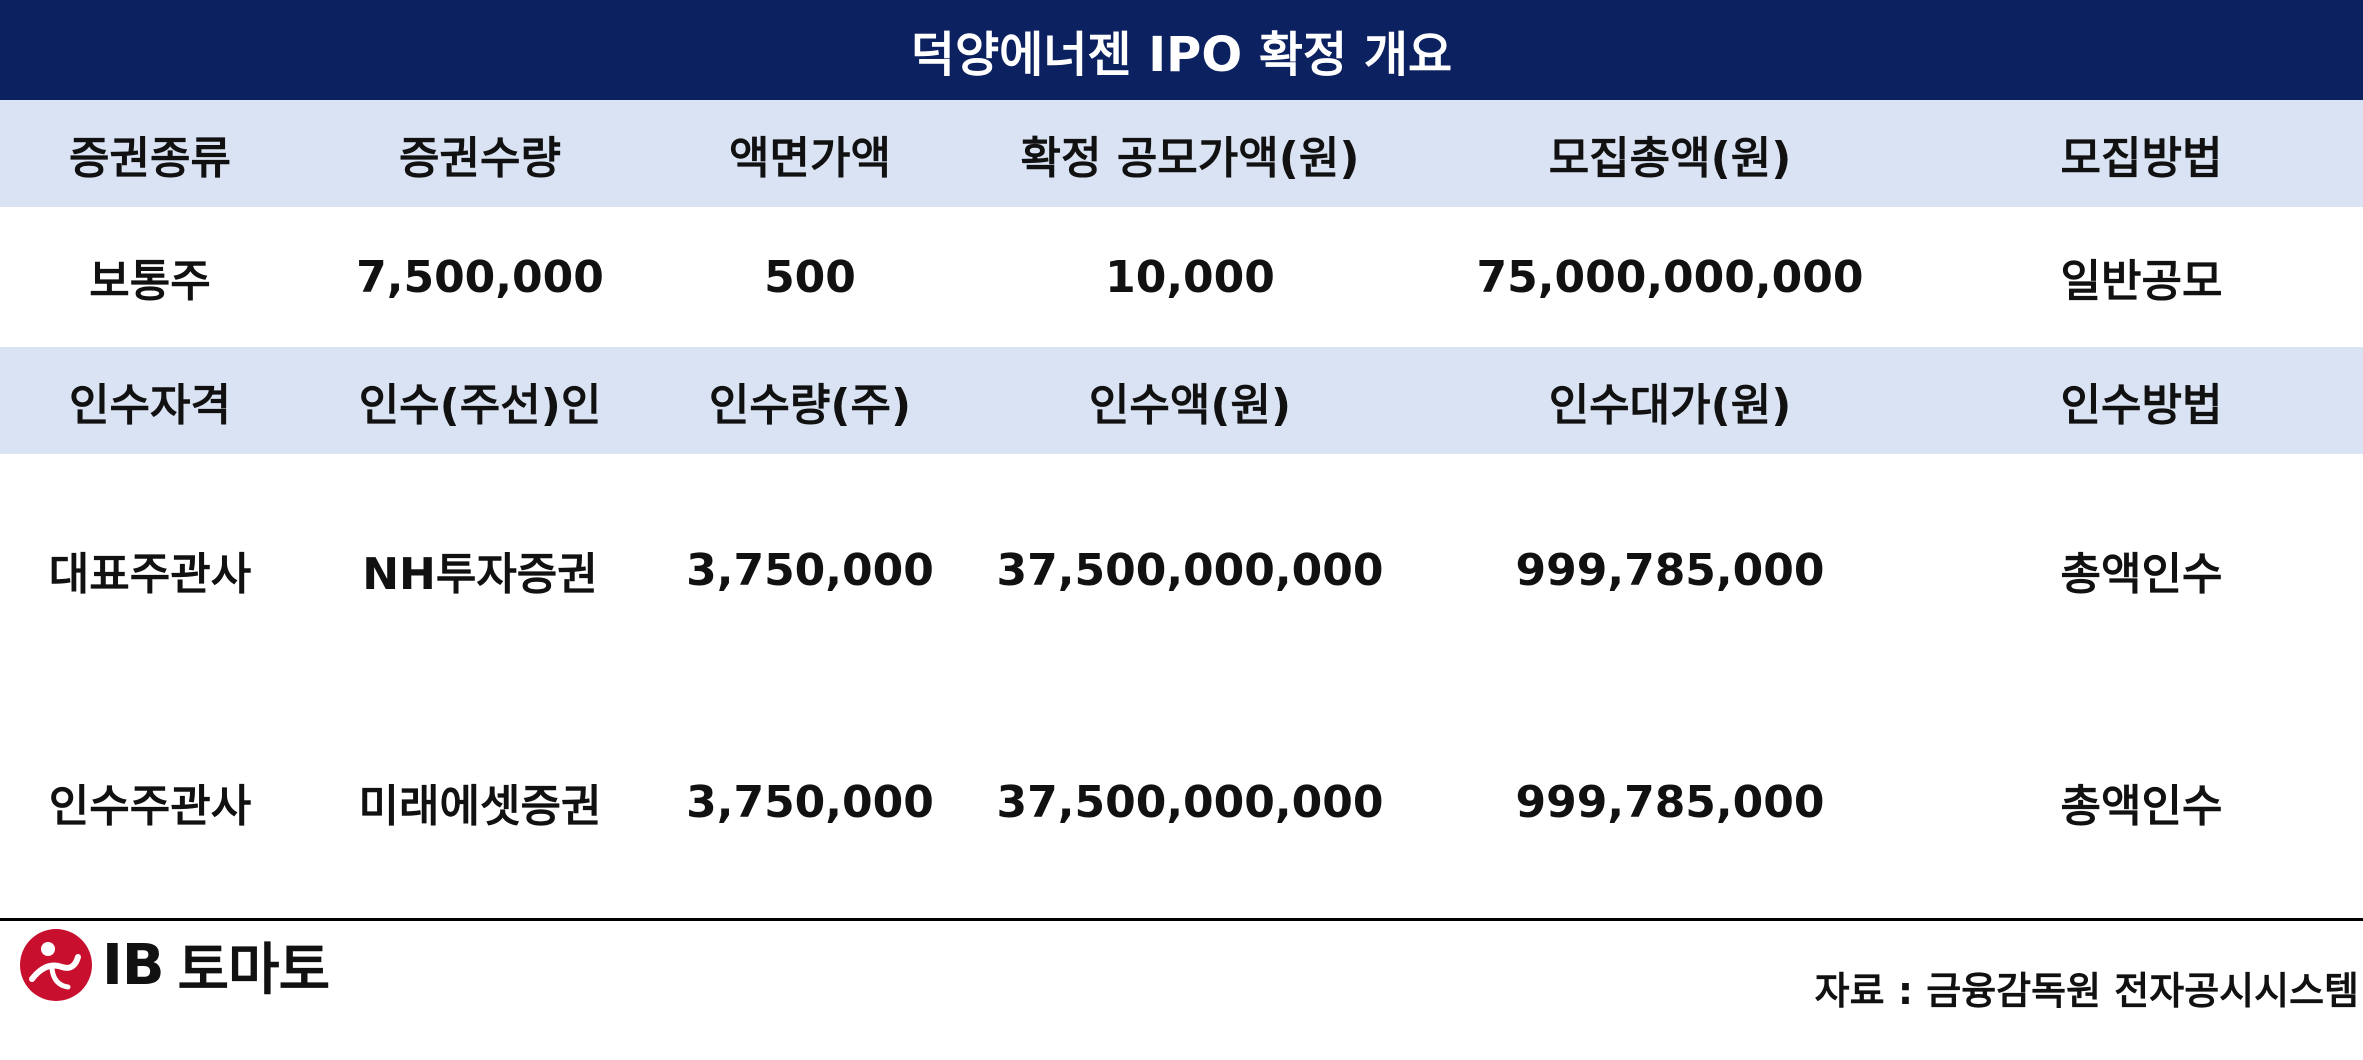 The image size is (2363, 1060). Describe the element at coordinates (1670, 158) in the screenshot. I see `header-cell: 모집총액(원)` at that location.